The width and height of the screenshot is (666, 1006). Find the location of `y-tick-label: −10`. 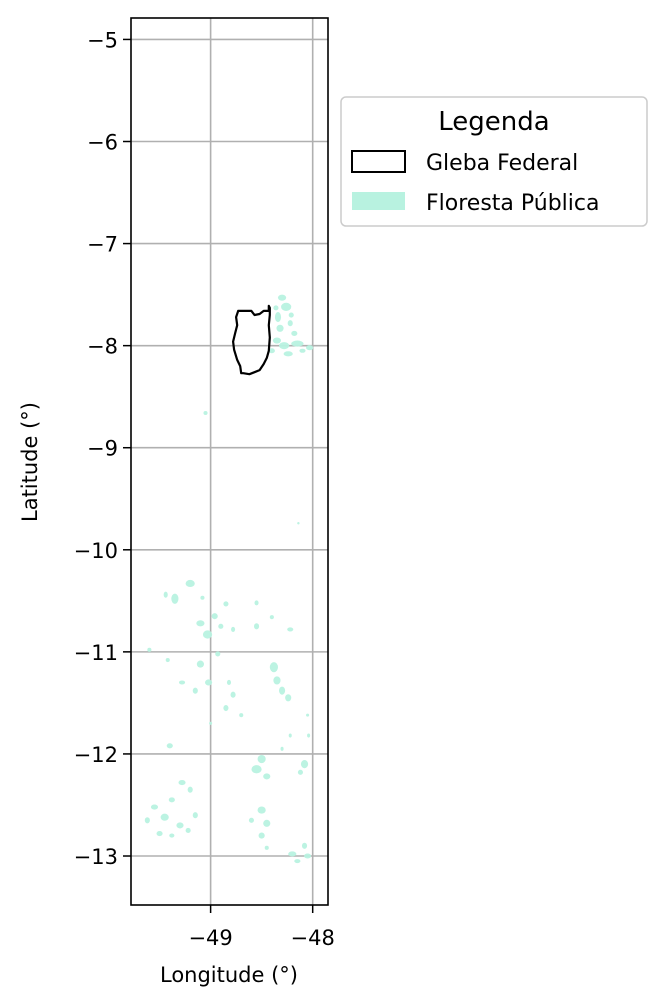

y-tick-label: −10 is located at coordinates (96, 551).